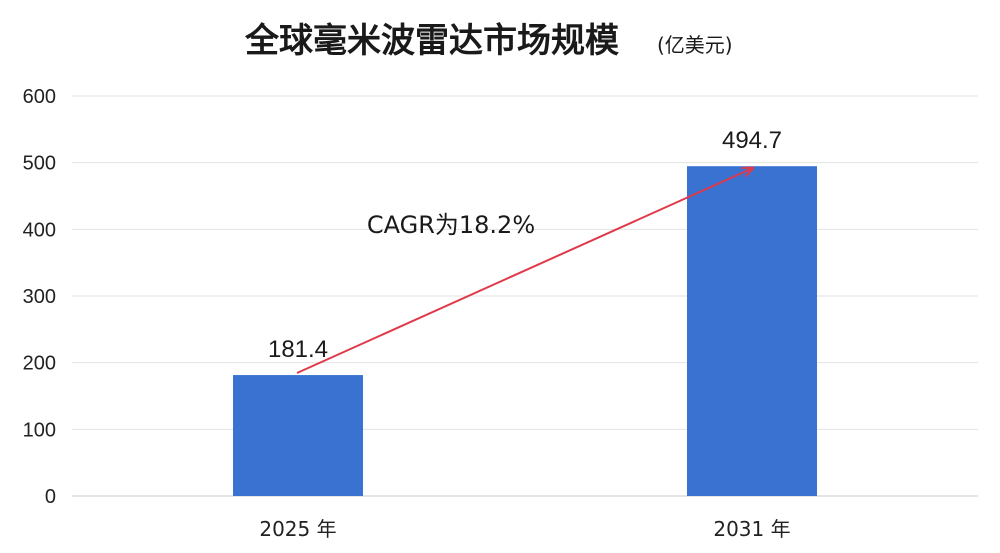  What do you see at coordinates (39, 164) in the screenshot?
I see `y-tick-label: 500` at bounding box center [39, 164].